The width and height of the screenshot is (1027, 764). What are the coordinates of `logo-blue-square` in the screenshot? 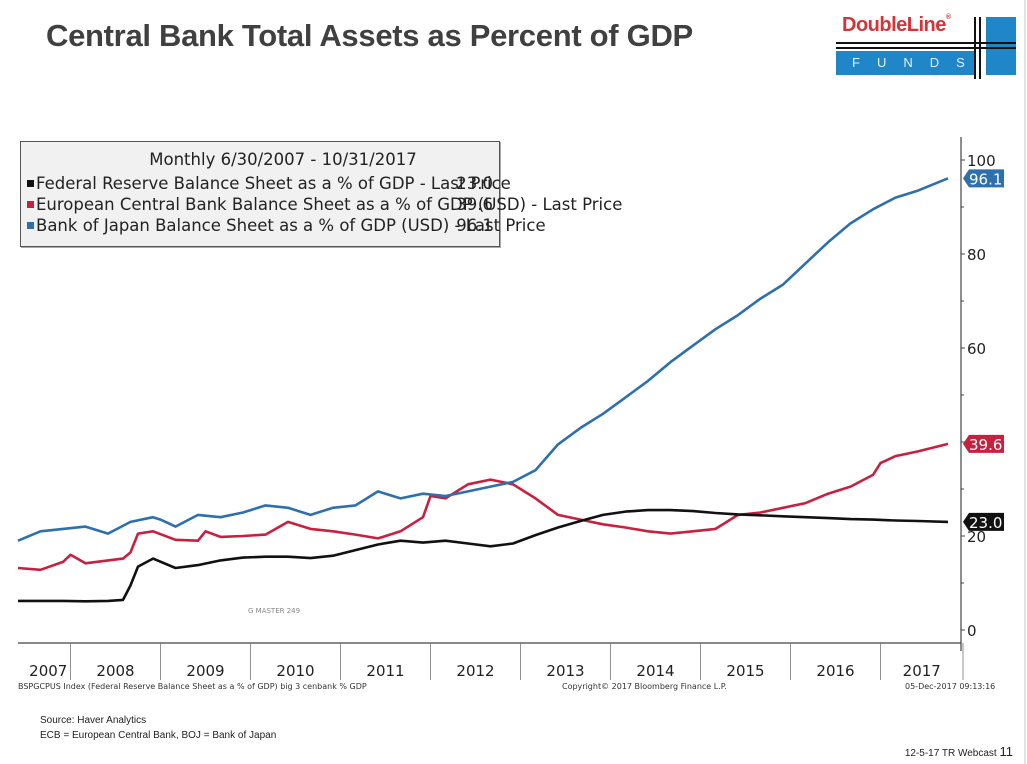 It's located at (1001, 46).